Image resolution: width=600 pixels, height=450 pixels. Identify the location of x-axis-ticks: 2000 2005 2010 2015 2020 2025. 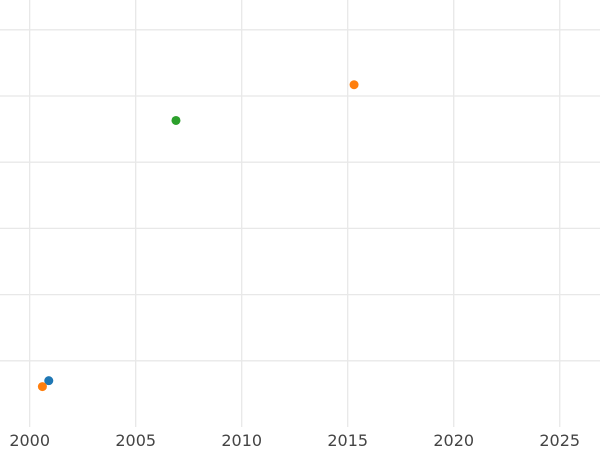
(294, 440).